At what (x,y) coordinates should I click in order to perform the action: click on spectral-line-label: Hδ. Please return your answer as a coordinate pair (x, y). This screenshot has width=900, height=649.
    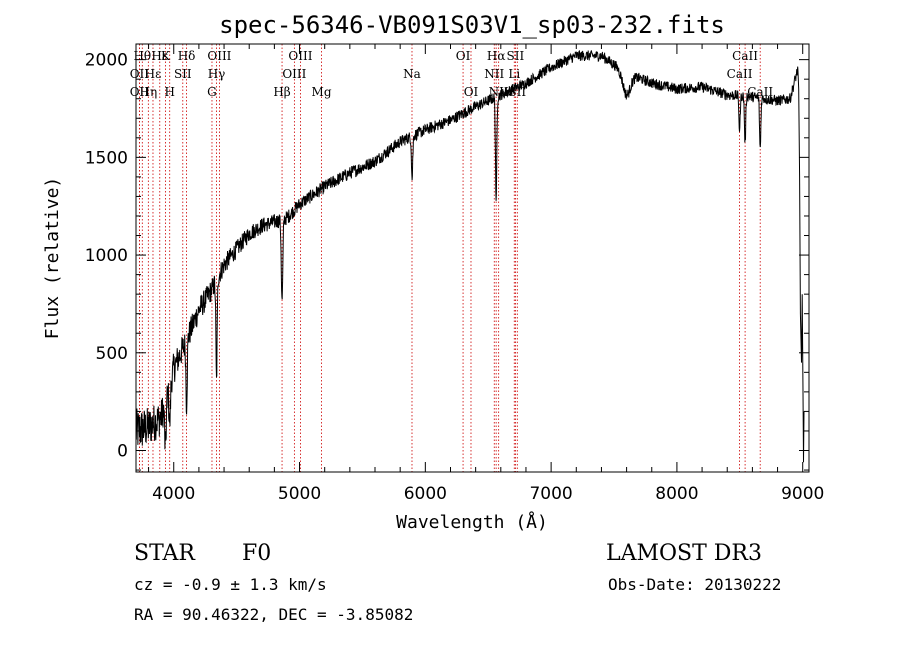
    Looking at the image, I should click on (187, 56).